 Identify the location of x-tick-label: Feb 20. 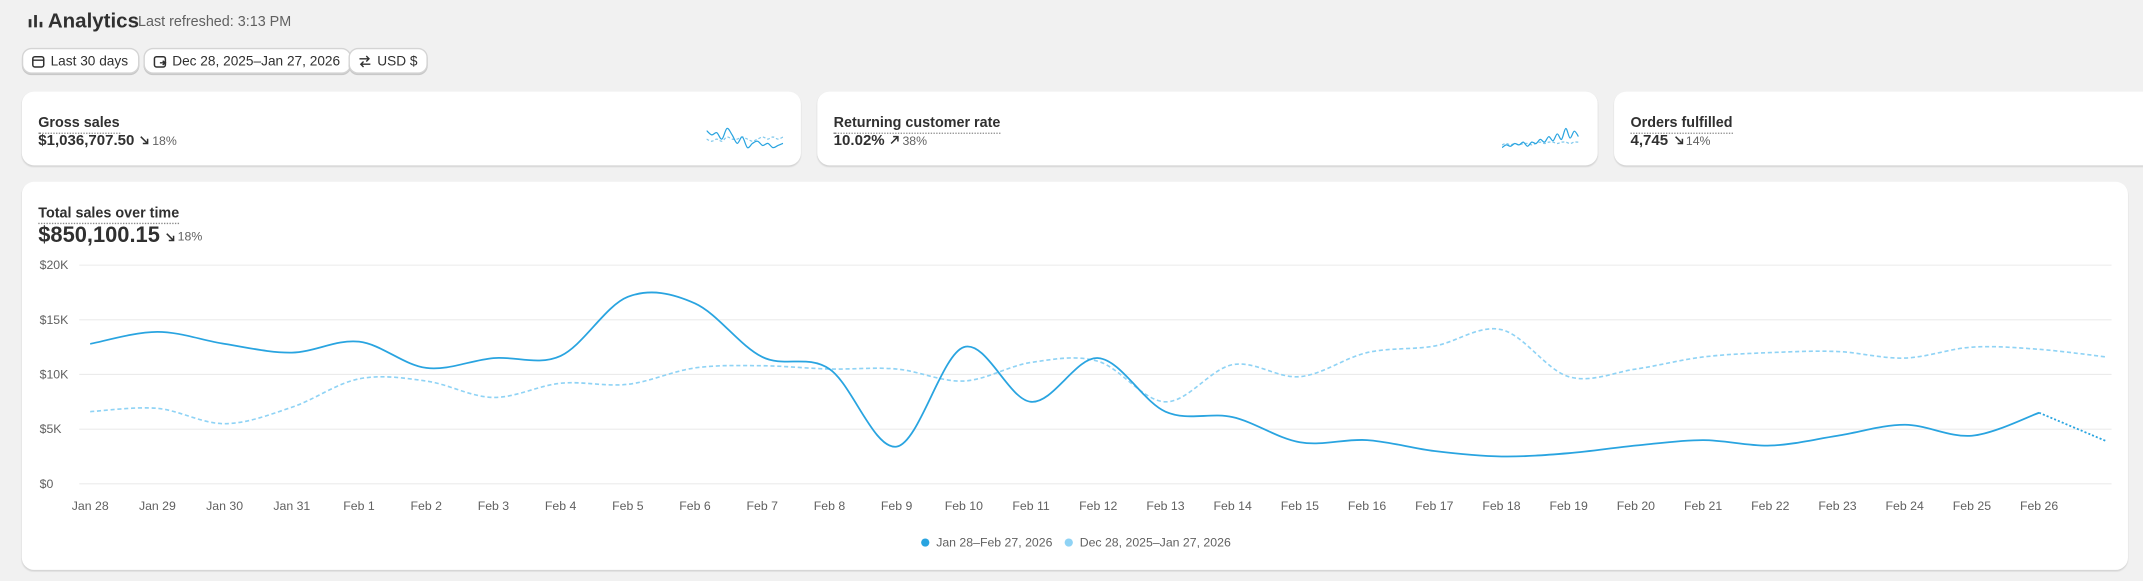
(1636, 506).